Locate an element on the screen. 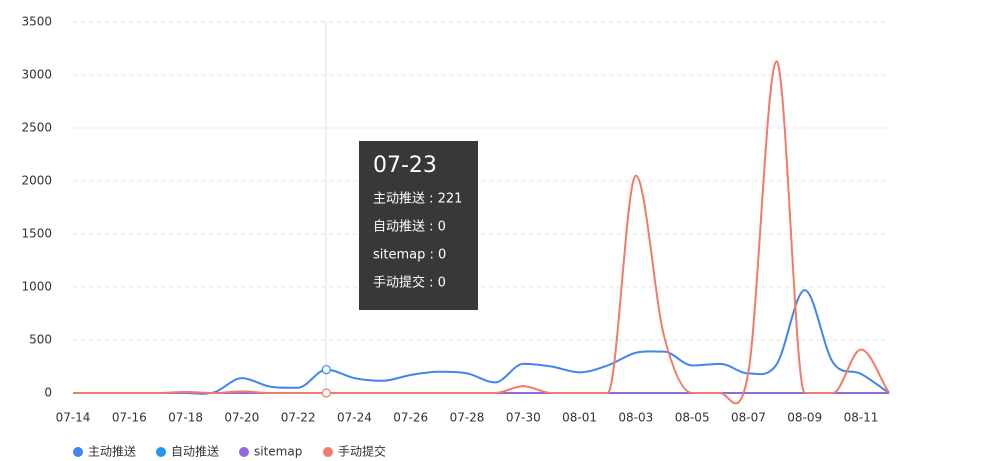 The image size is (1001, 461). tooltip-line: 主动推送 : 221 is located at coordinates (417, 199).